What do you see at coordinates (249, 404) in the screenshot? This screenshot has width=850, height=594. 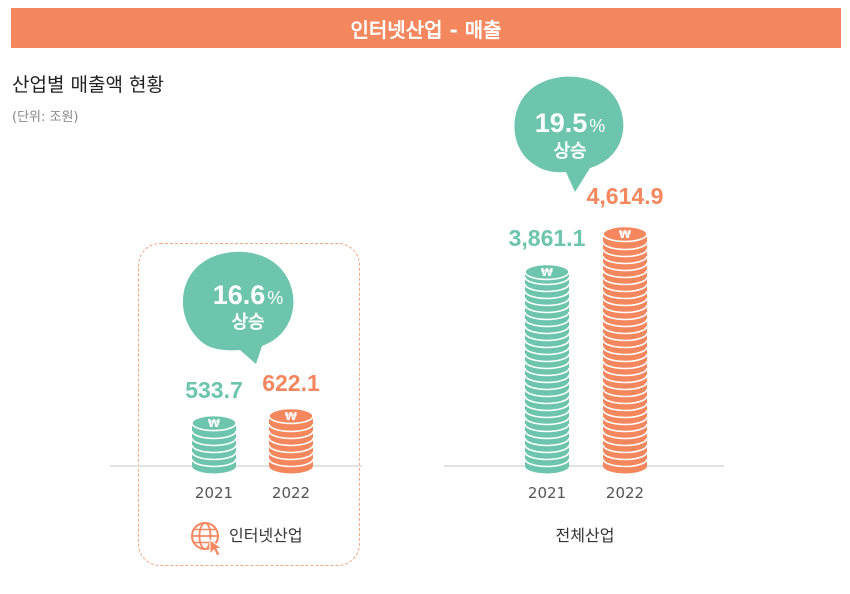 I see `internet-industry-highlight-box` at bounding box center [249, 404].